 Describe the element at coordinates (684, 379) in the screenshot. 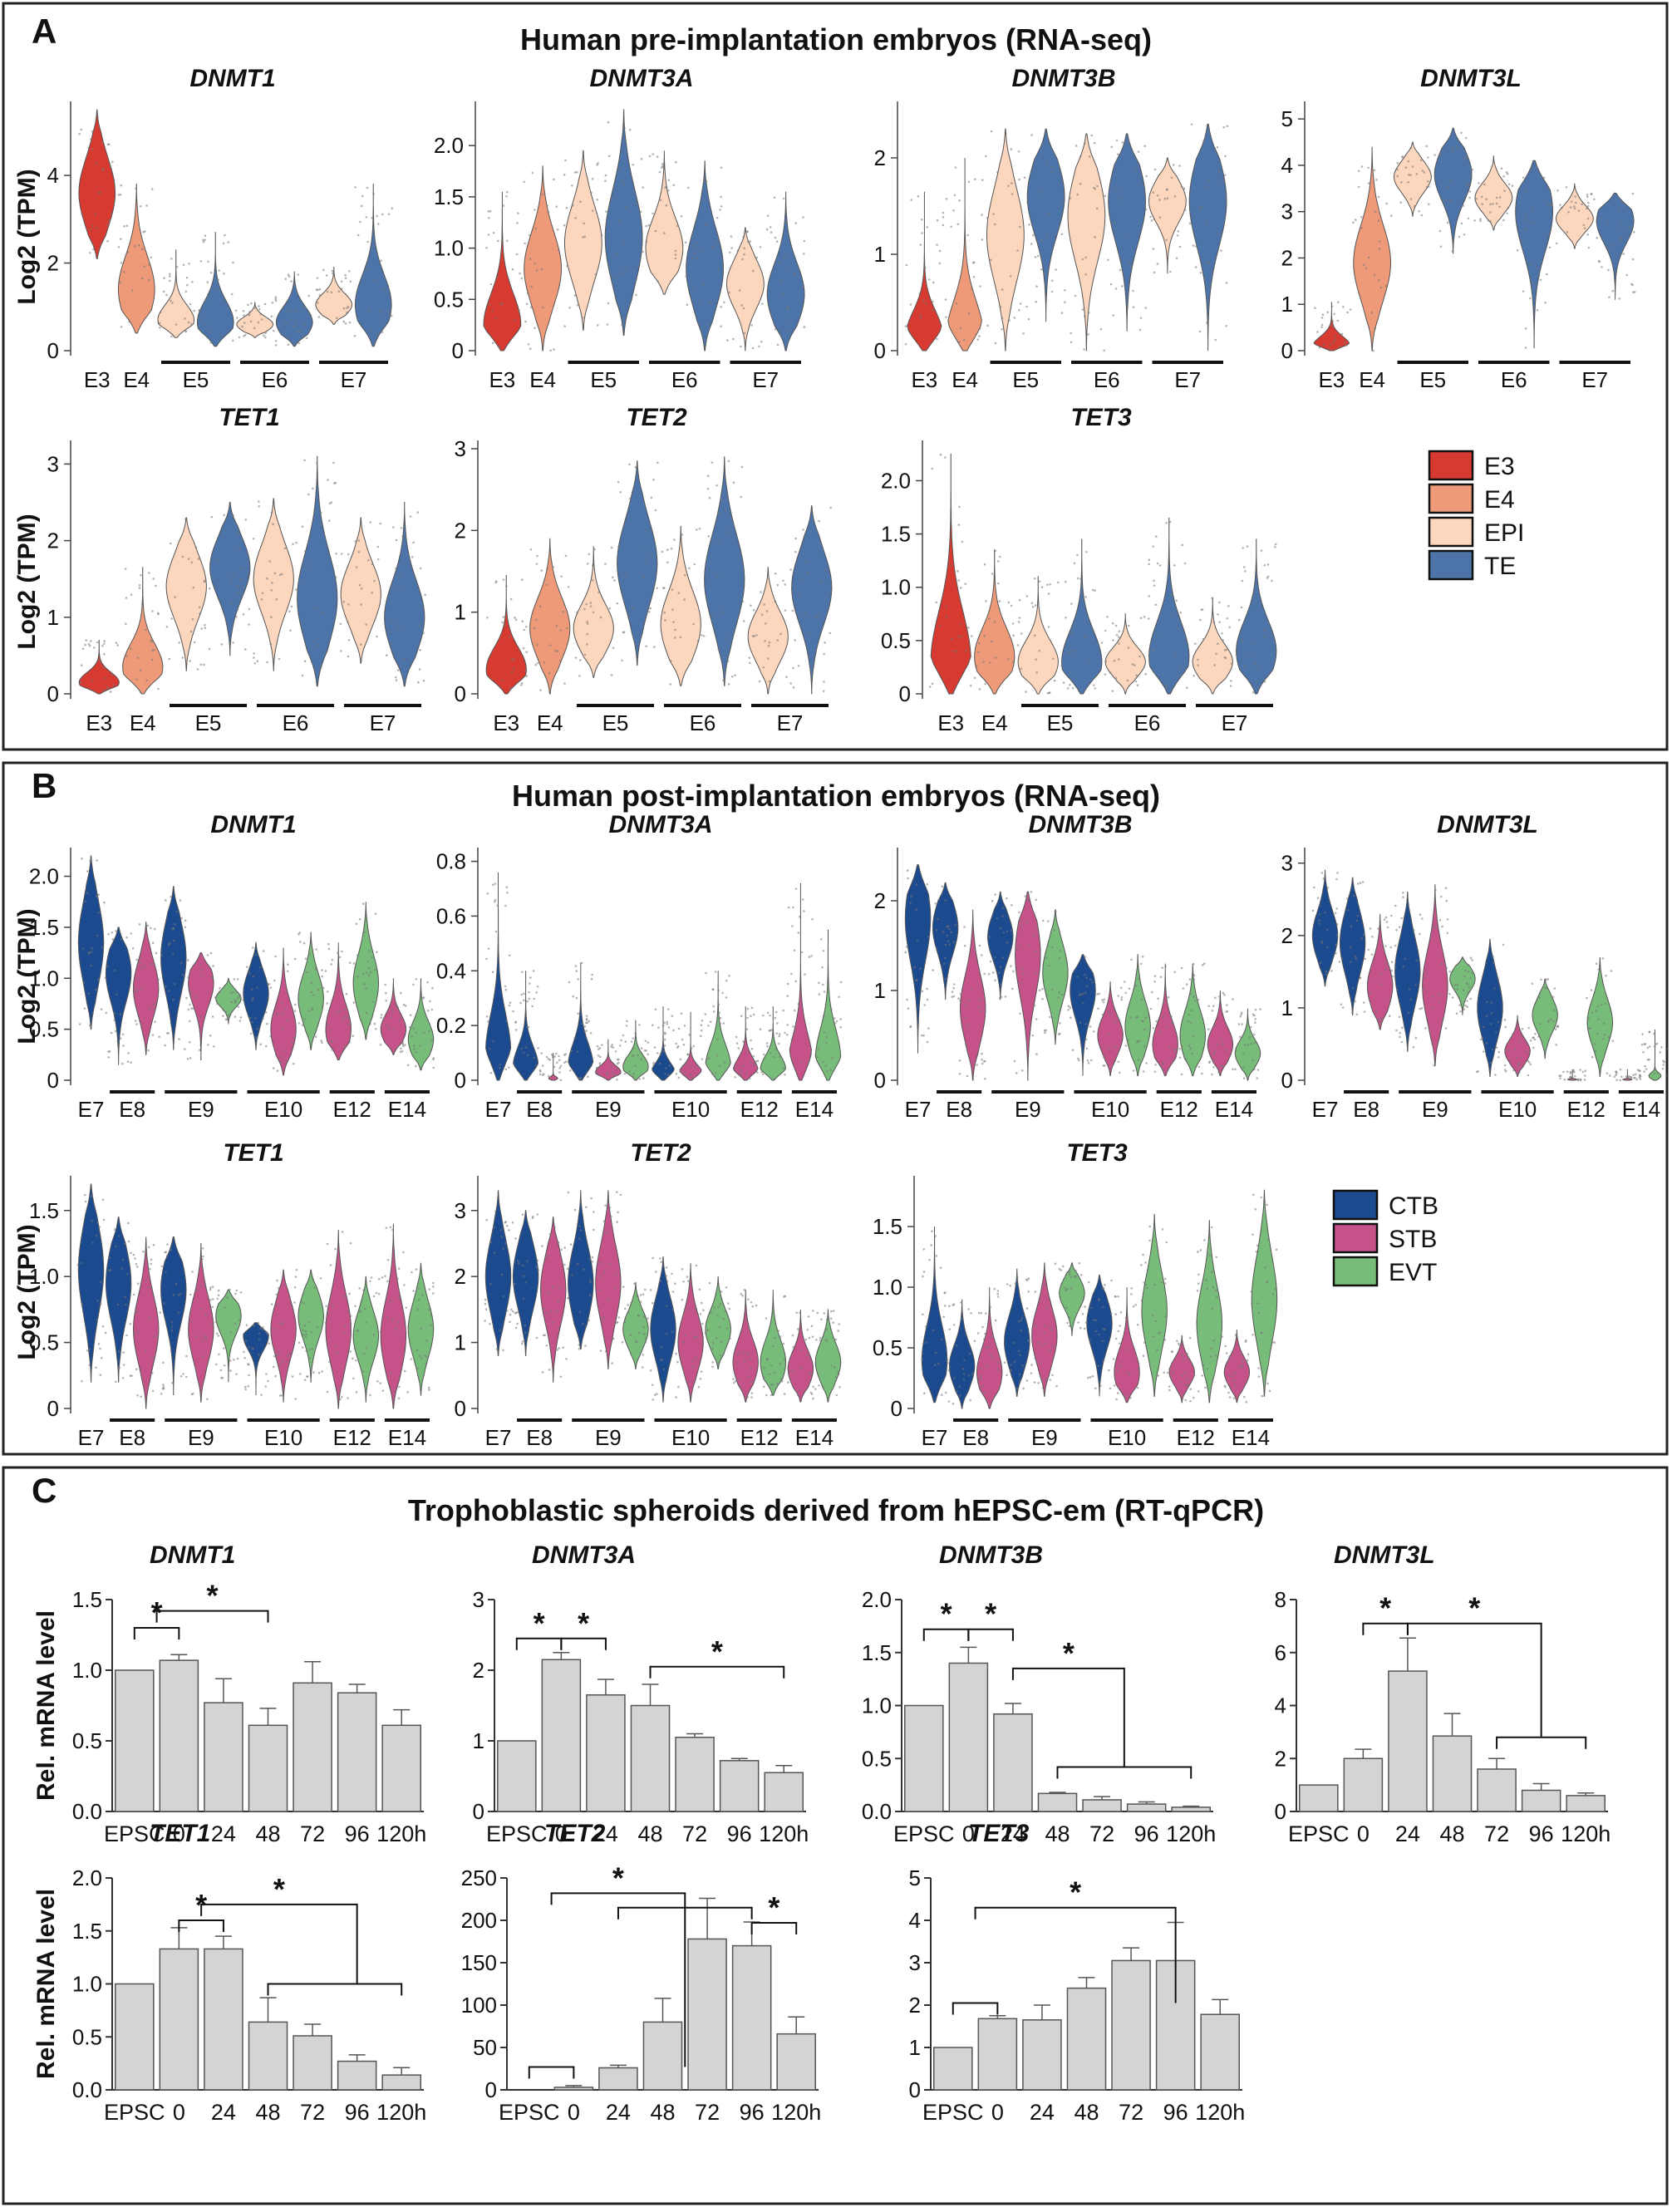

I see `group-label: E6` at that location.